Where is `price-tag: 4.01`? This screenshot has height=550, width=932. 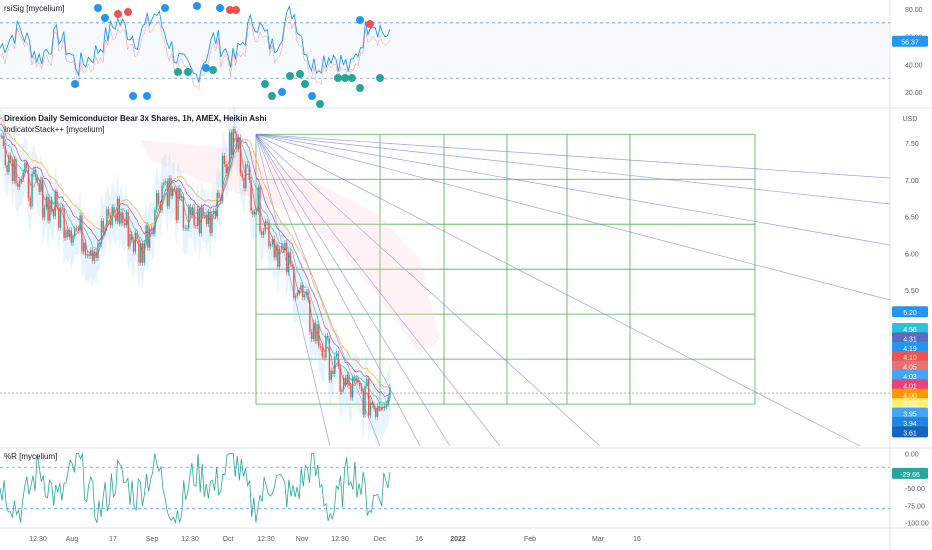
price-tag: 4.01 is located at coordinates (910, 386).